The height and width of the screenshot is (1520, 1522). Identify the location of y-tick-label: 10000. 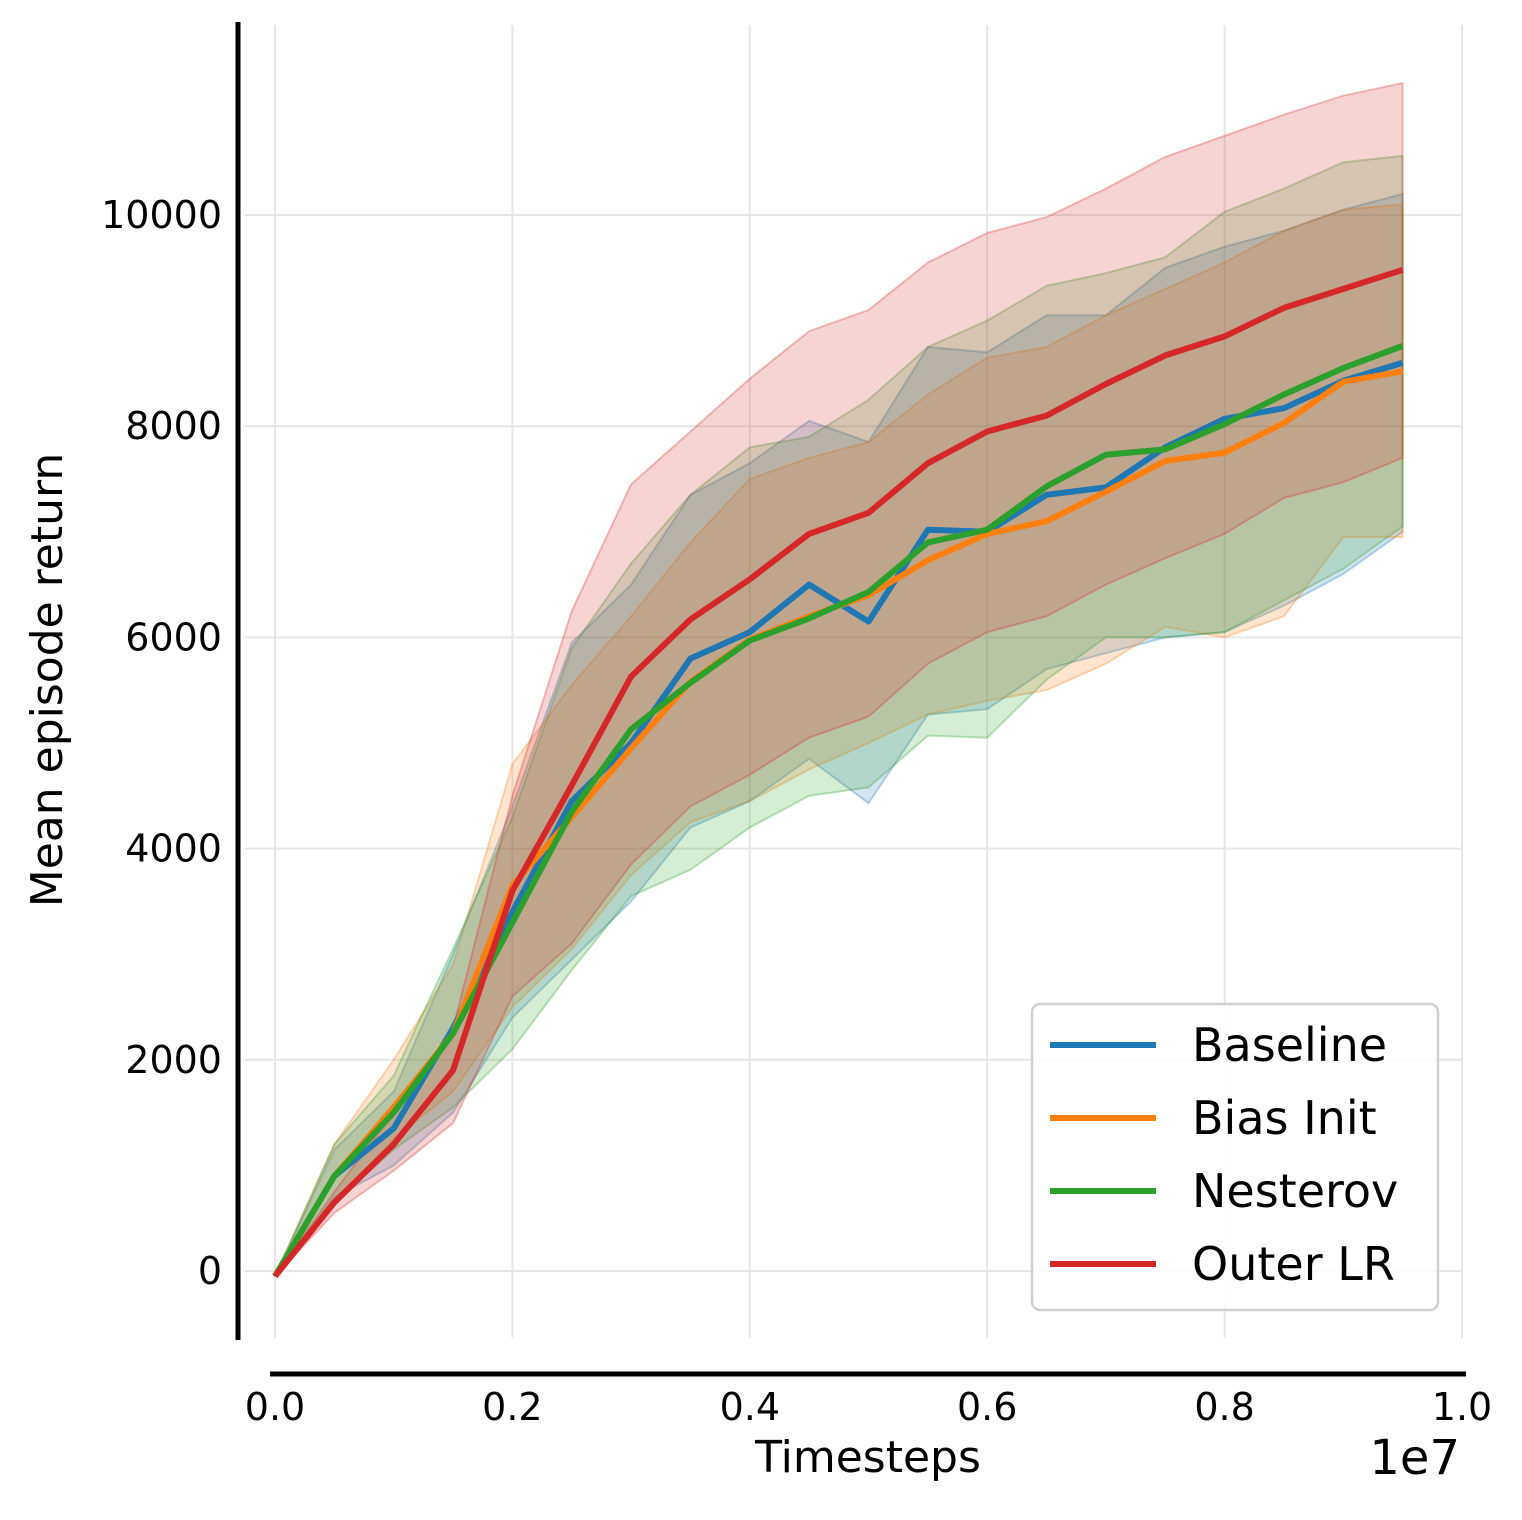
(161, 215).